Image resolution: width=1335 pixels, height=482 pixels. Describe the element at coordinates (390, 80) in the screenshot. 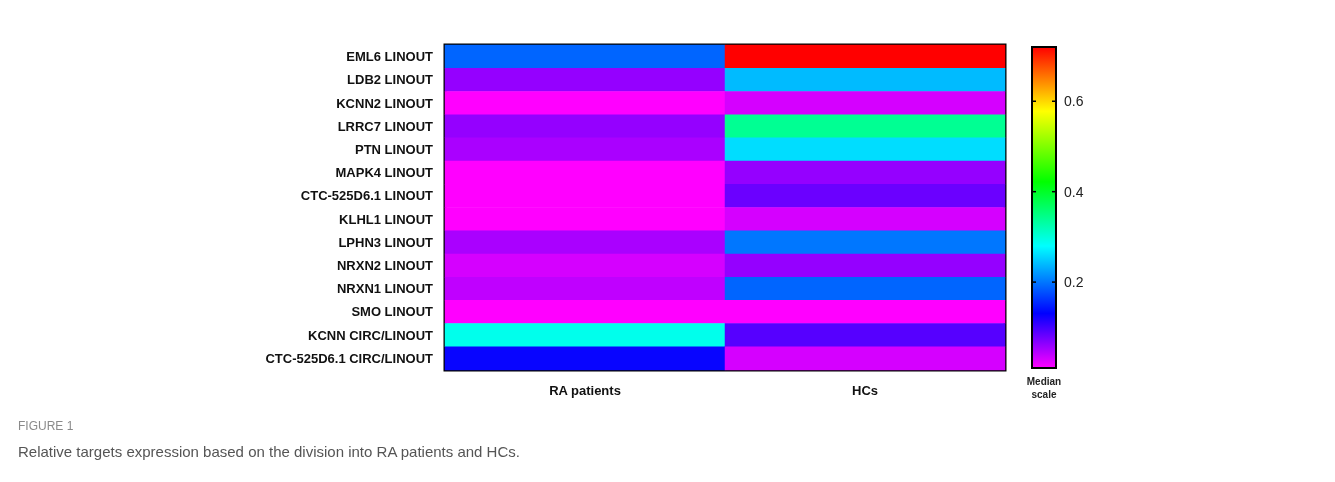

I see `y-tick-label: LDB2 LINOUT` at that location.